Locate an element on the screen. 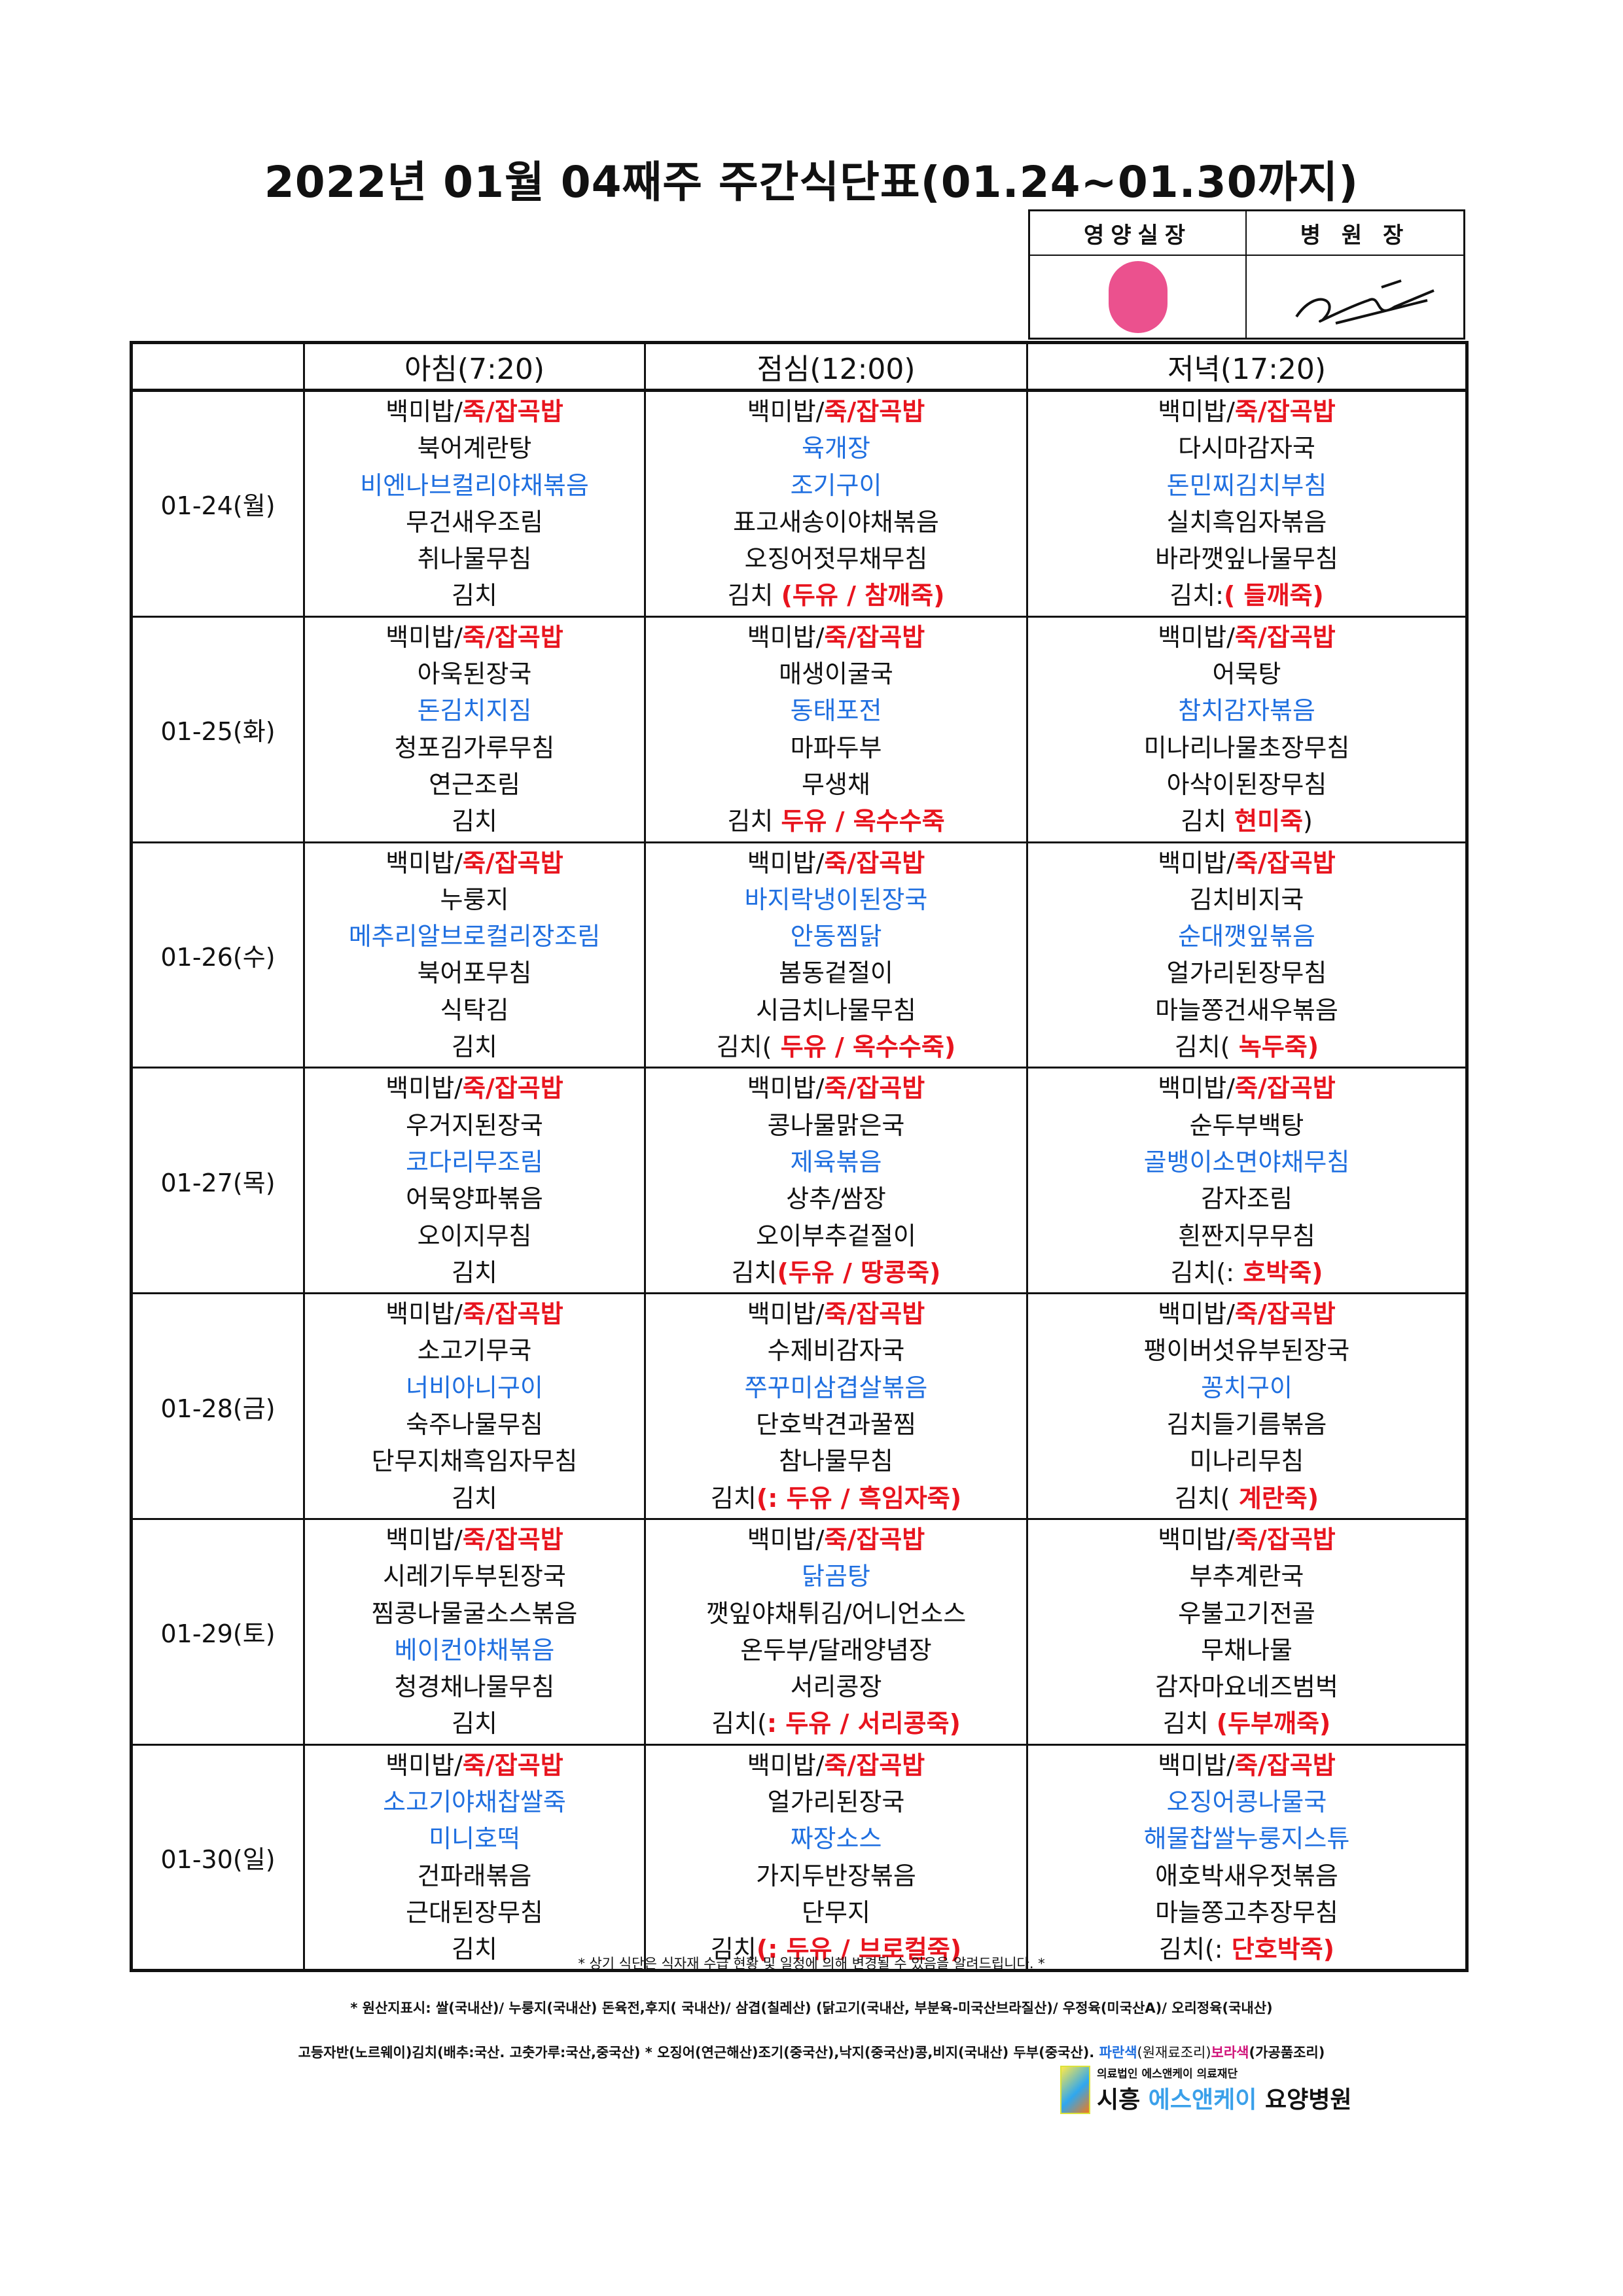  menu-item: 표고새송이야채볶음 is located at coordinates (836, 522).